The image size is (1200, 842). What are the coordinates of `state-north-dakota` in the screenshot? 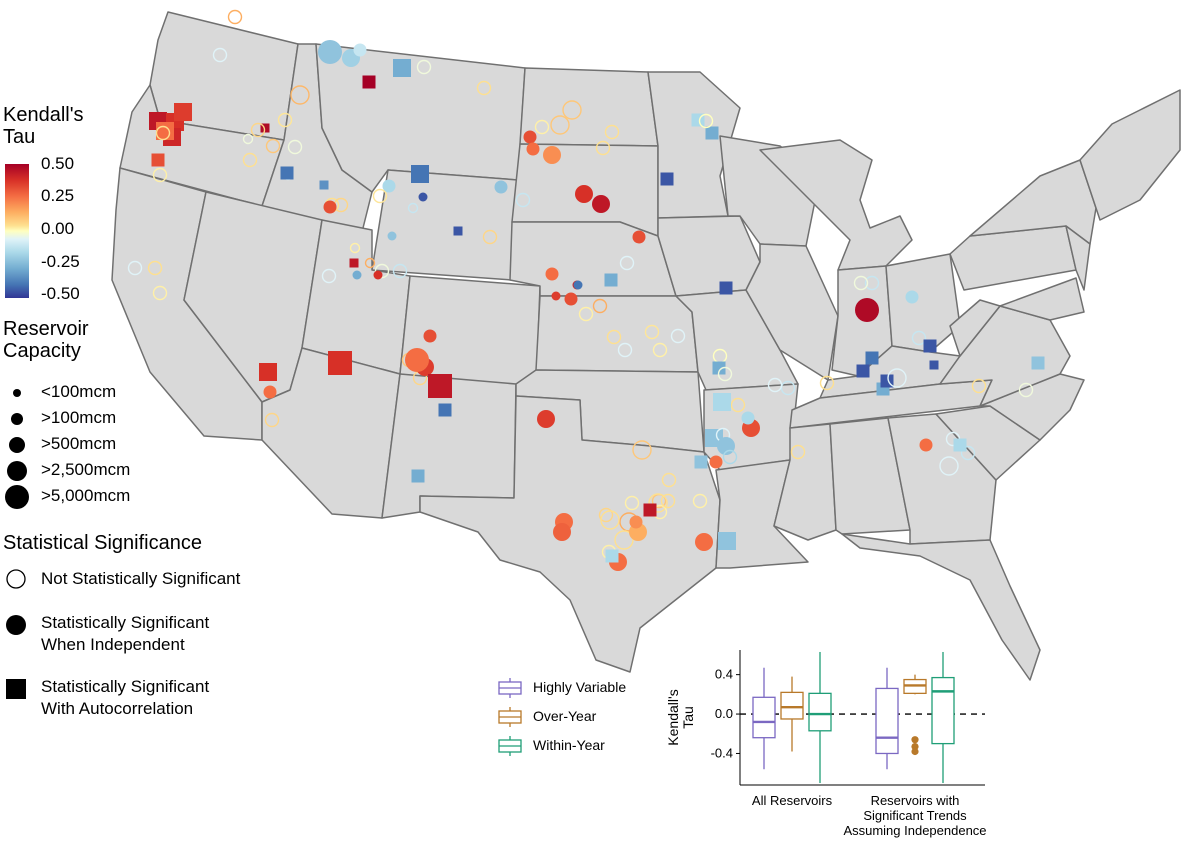 It's located at (589, 107).